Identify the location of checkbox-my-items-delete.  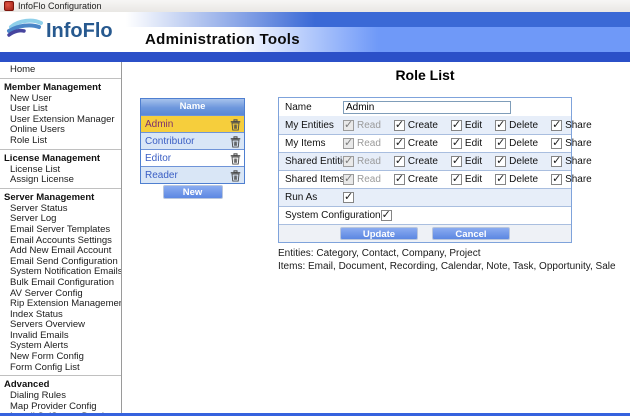
(501, 142).